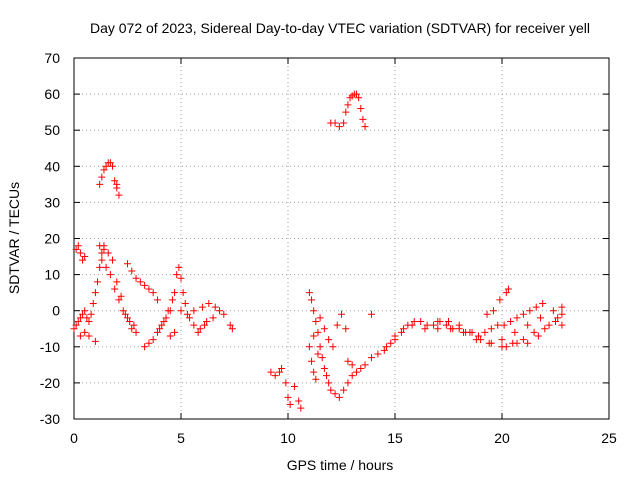  Describe the element at coordinates (50, 238) in the screenshot. I see `y-tick-labels: -30 -20 -10 0 10 20 30 40 50 60 70` at that location.